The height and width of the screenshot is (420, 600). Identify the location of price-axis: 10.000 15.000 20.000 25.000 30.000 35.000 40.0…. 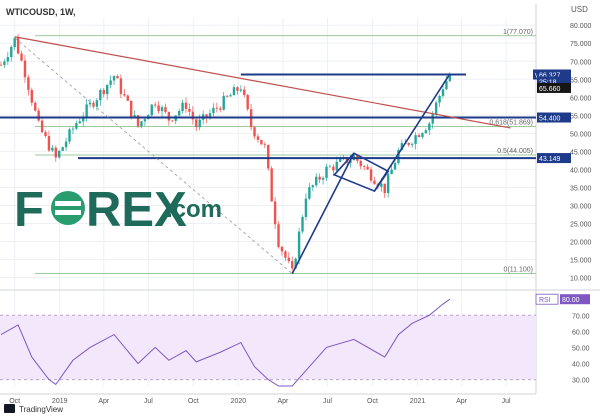
(581, 152).